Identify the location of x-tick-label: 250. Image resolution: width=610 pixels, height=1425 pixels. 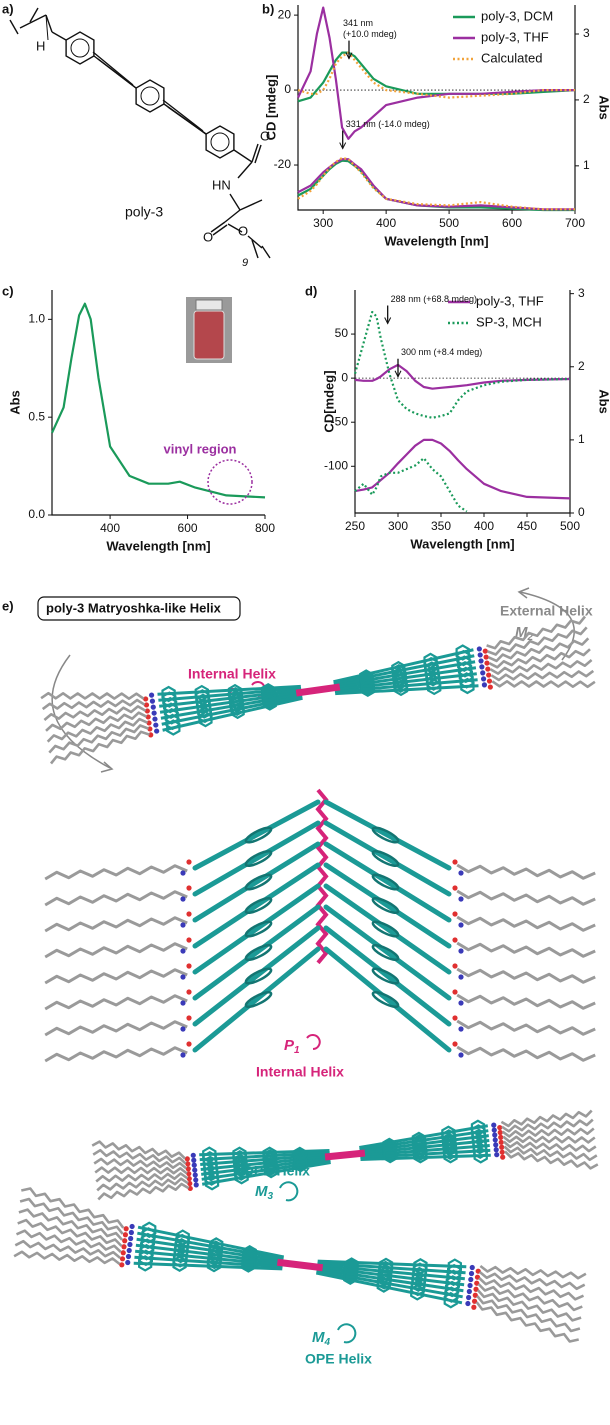
(355, 526).